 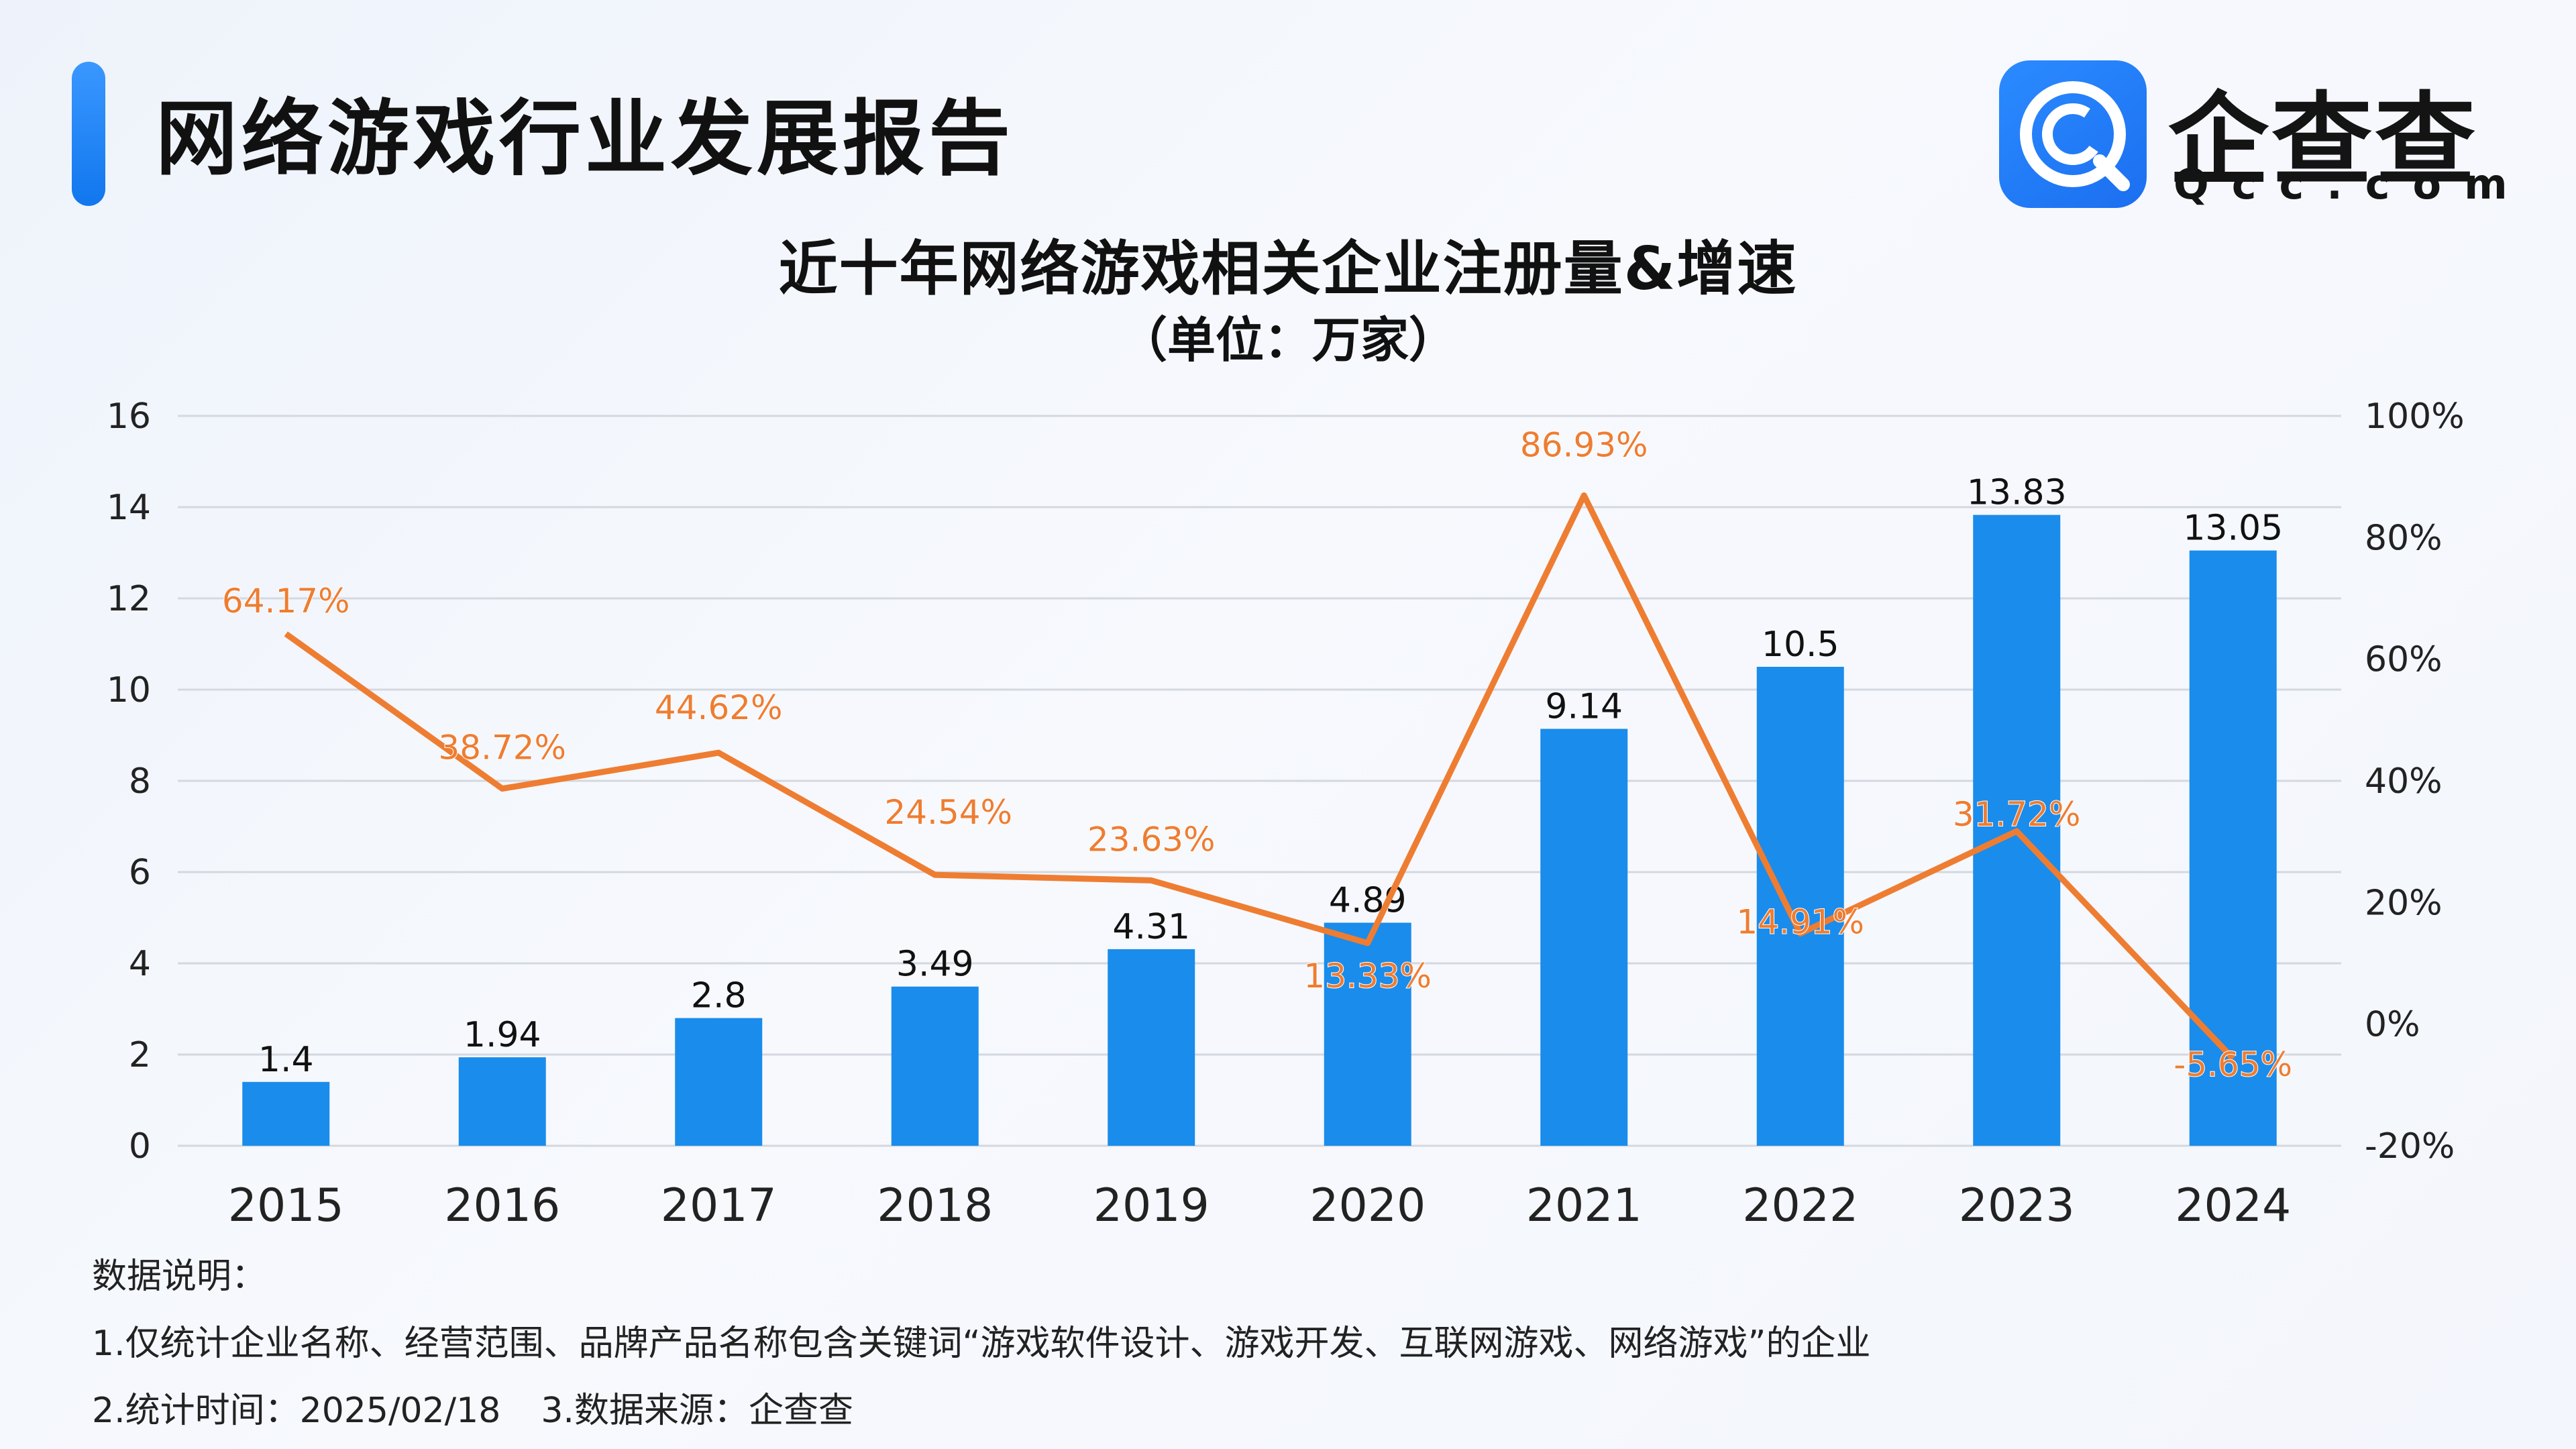 I want to click on notes-line-2: 2.统计时间：2025/02/18 3.数据来源：企查查, so click(x=472, y=1407).